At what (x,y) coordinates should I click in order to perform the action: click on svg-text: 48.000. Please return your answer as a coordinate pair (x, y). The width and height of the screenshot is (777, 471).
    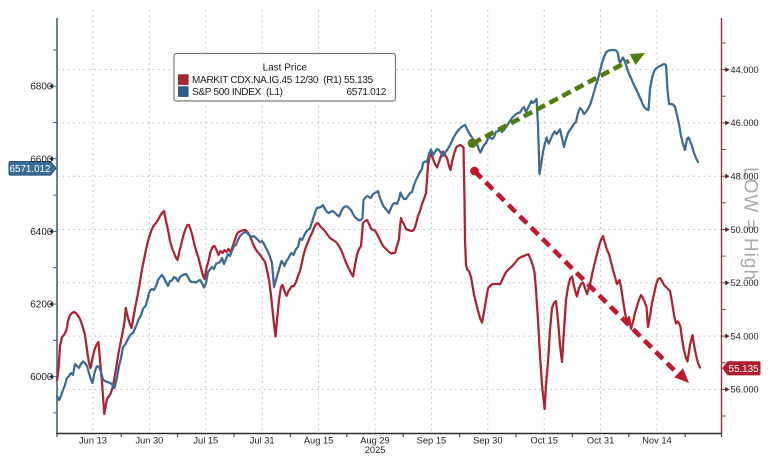
    Looking at the image, I should click on (745, 177).